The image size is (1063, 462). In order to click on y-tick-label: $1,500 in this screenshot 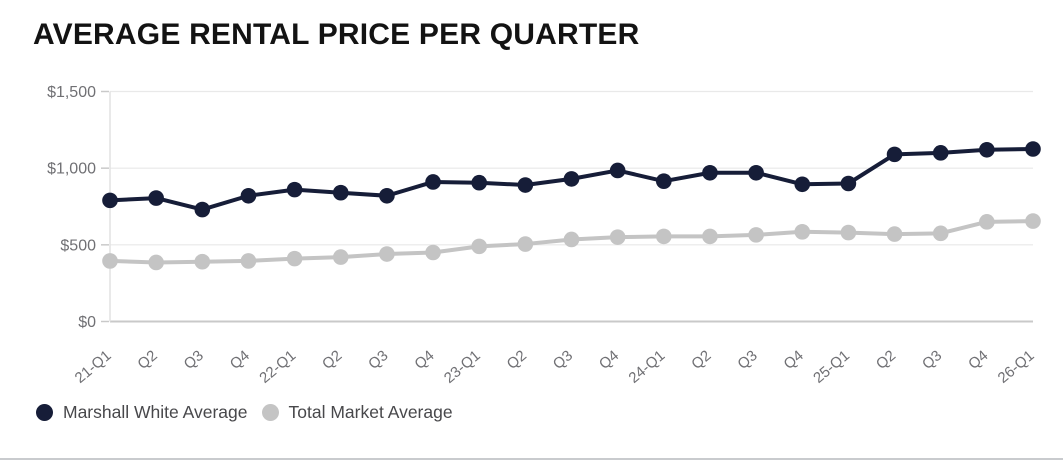, I will do `click(71, 92)`.